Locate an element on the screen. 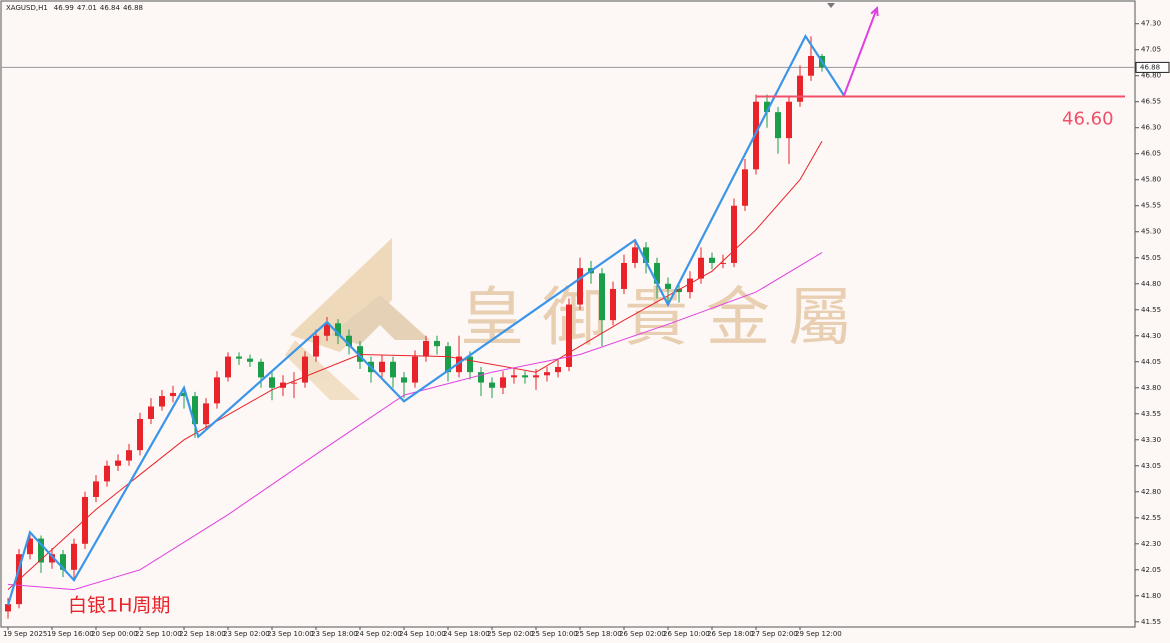  current-price-label: 46.88 is located at coordinates (1150, 67).